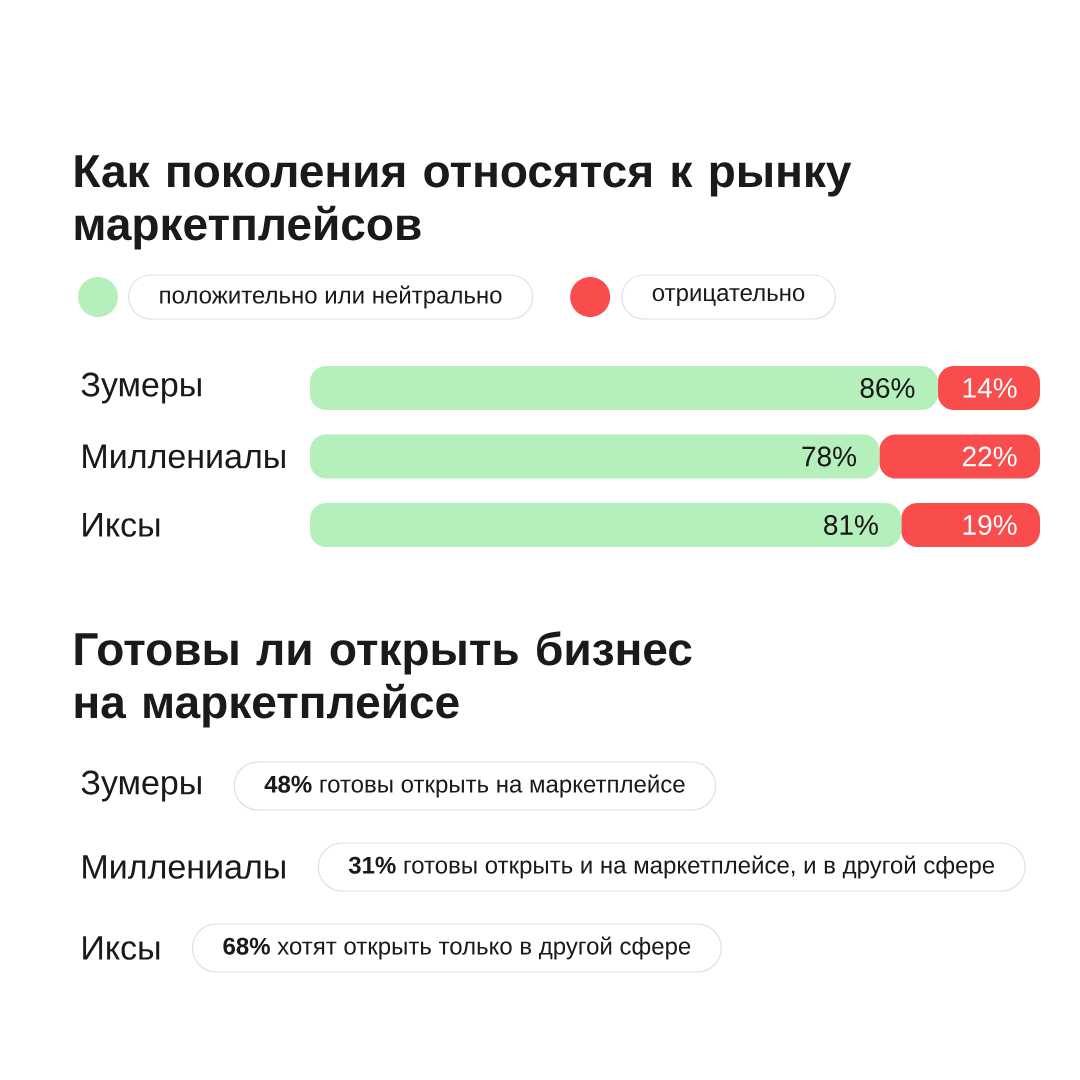  I want to click on text: 48% готовы открыть на маркетплейсе, so click(474, 786).